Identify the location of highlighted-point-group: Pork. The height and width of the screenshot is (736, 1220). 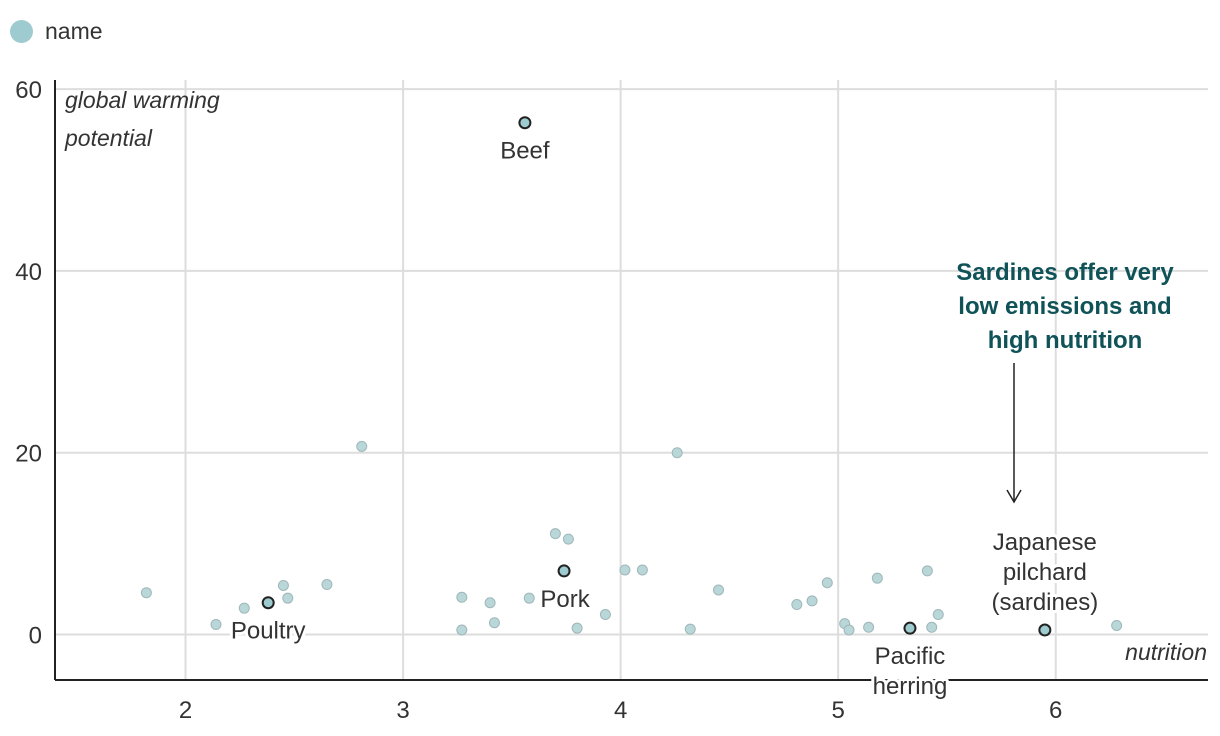
(565, 590).